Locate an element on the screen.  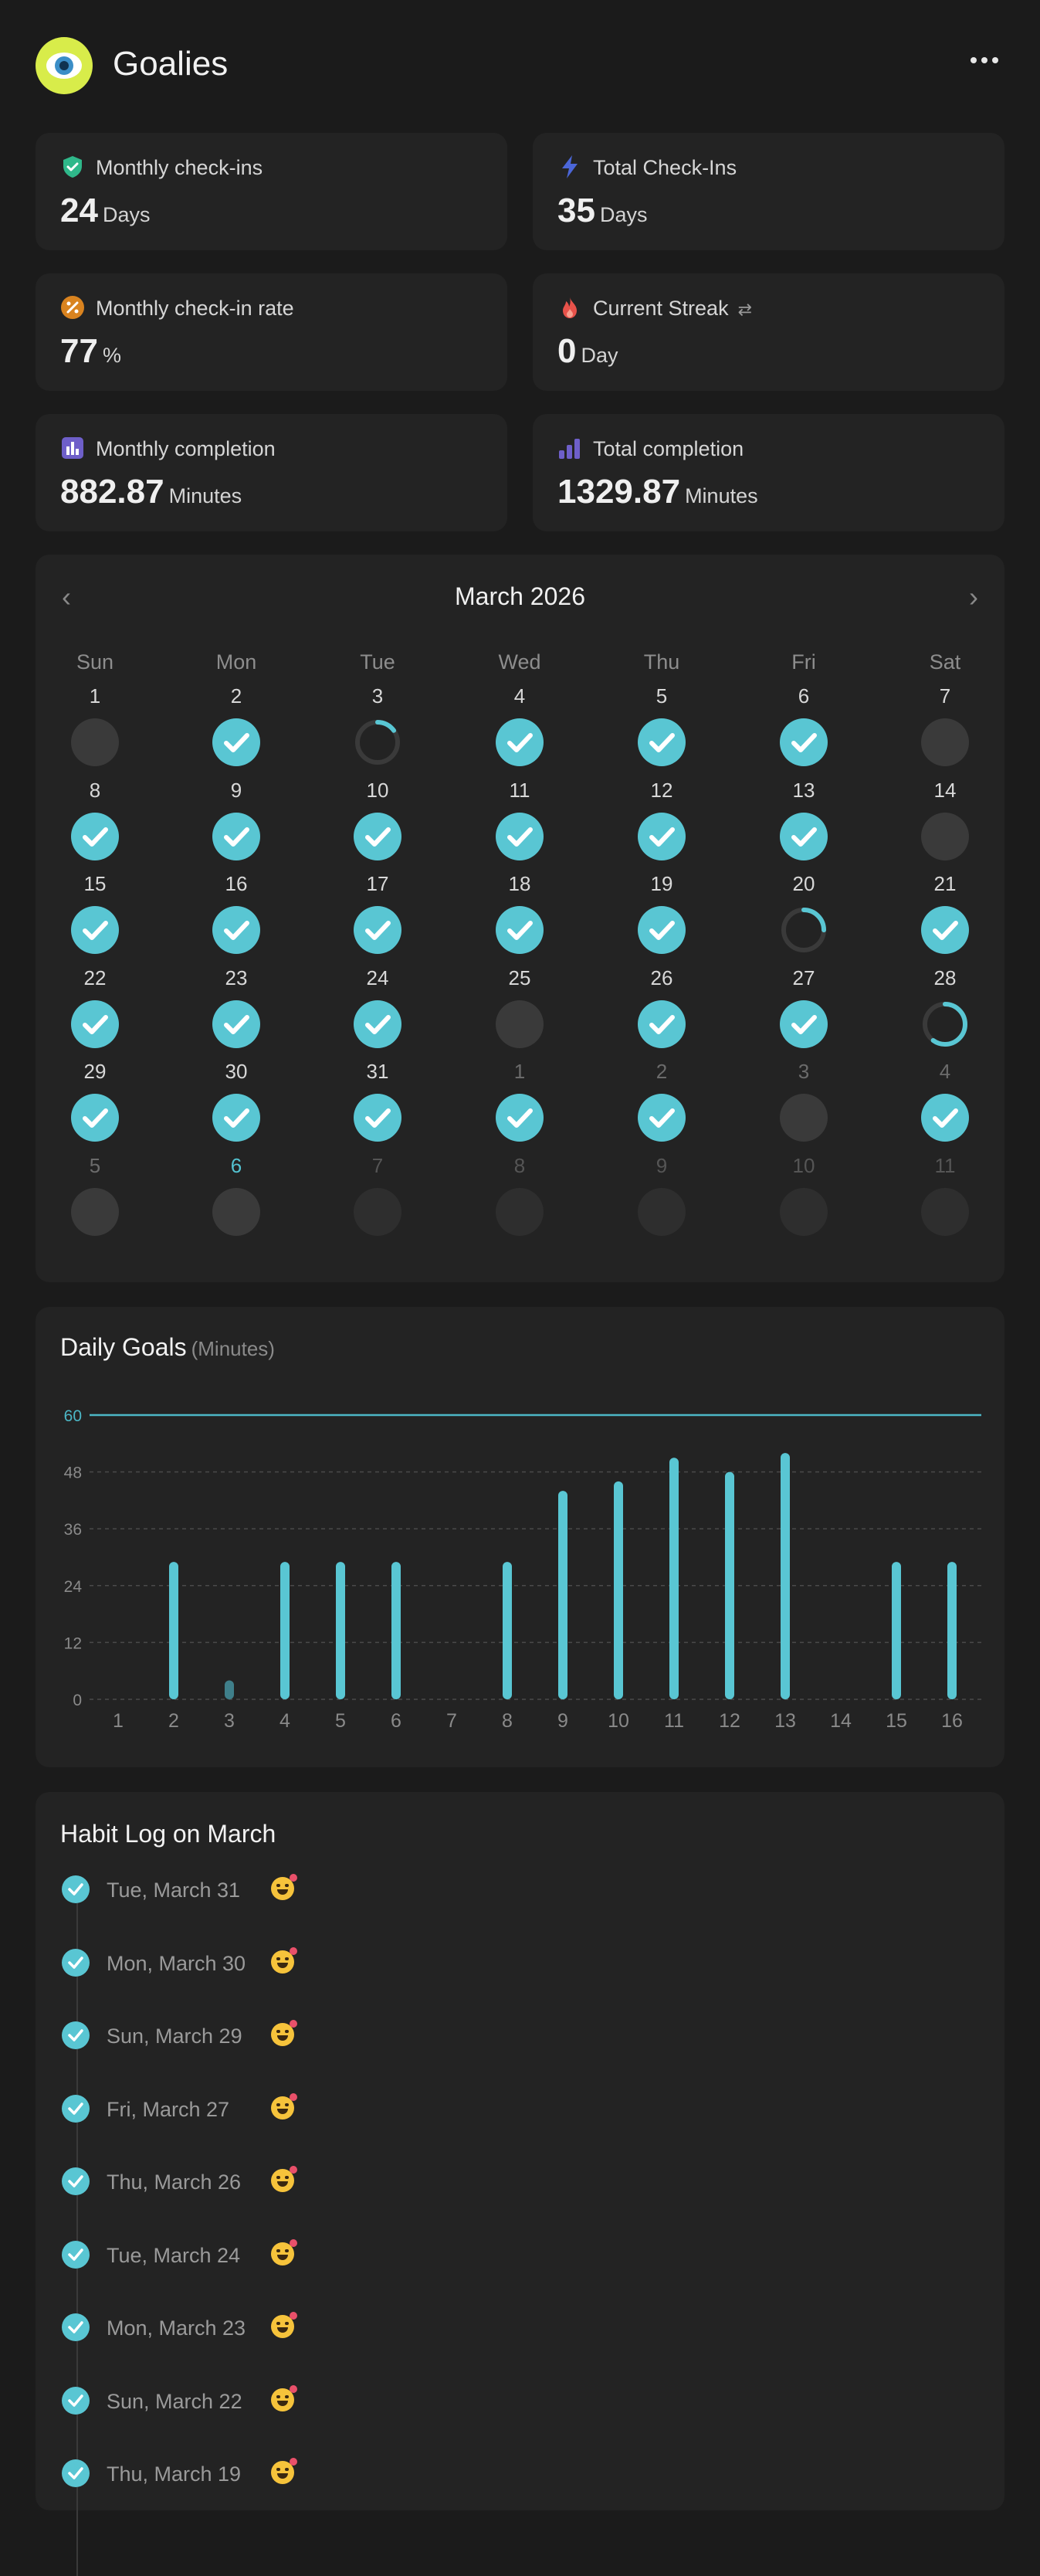
calendar-day-number: 20 is located at coordinates (803, 884).